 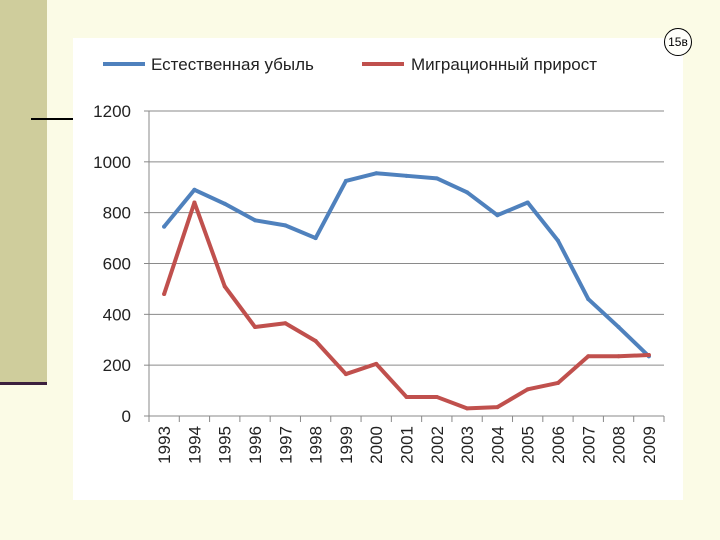 I want to click on left-rule-line, so click(x=52, y=119).